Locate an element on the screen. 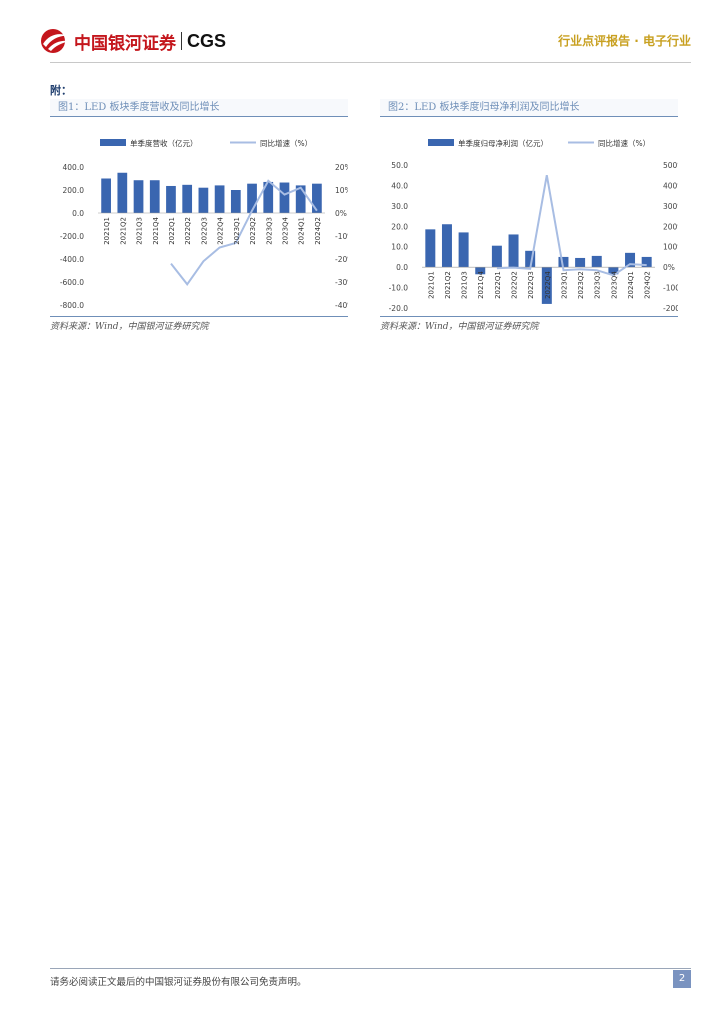  appendix-label: 附： is located at coordinates (61, 90).